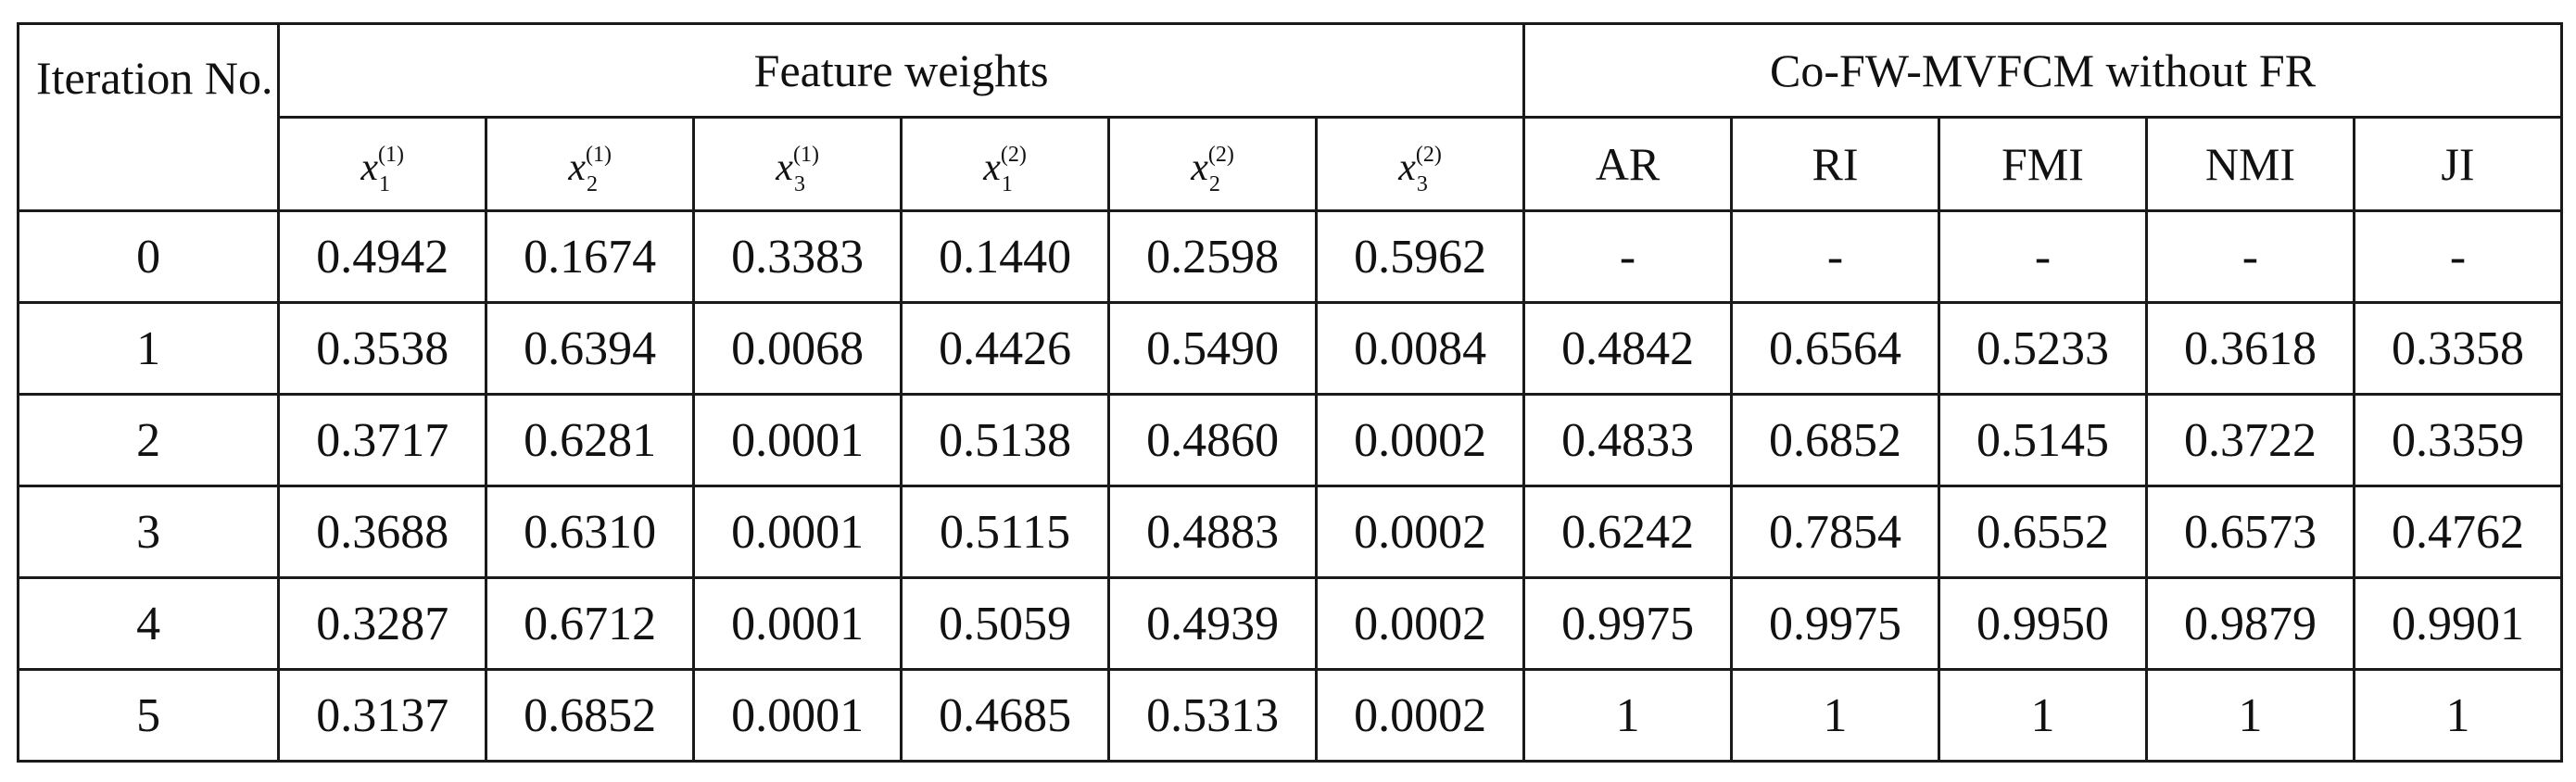 The height and width of the screenshot is (782, 2576). Describe the element at coordinates (383, 715) in the screenshot. I see `feature-weight-cell: 0.3137` at that location.